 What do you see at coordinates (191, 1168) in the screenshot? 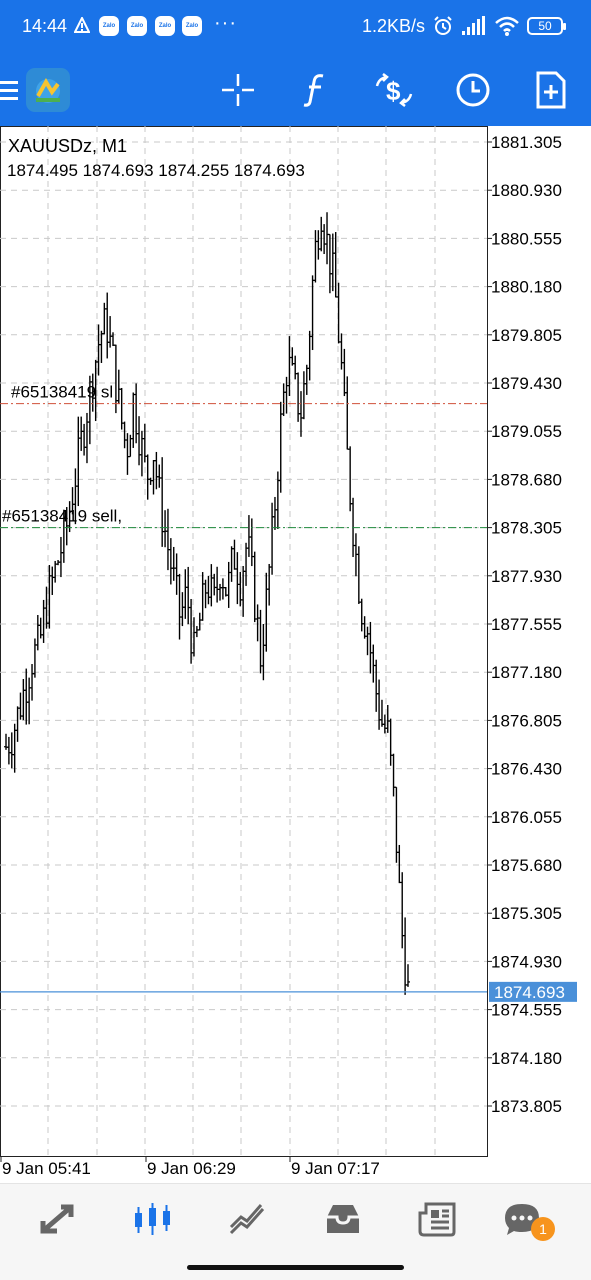
I see `time-tick-label: 9 Jan 06:29` at bounding box center [191, 1168].